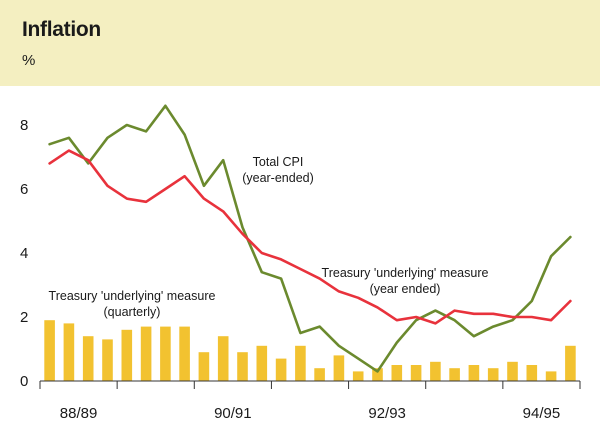  Describe the element at coordinates (132, 312) in the screenshot. I see `annotation-underlying-quarterly: (quarterly)` at that location.